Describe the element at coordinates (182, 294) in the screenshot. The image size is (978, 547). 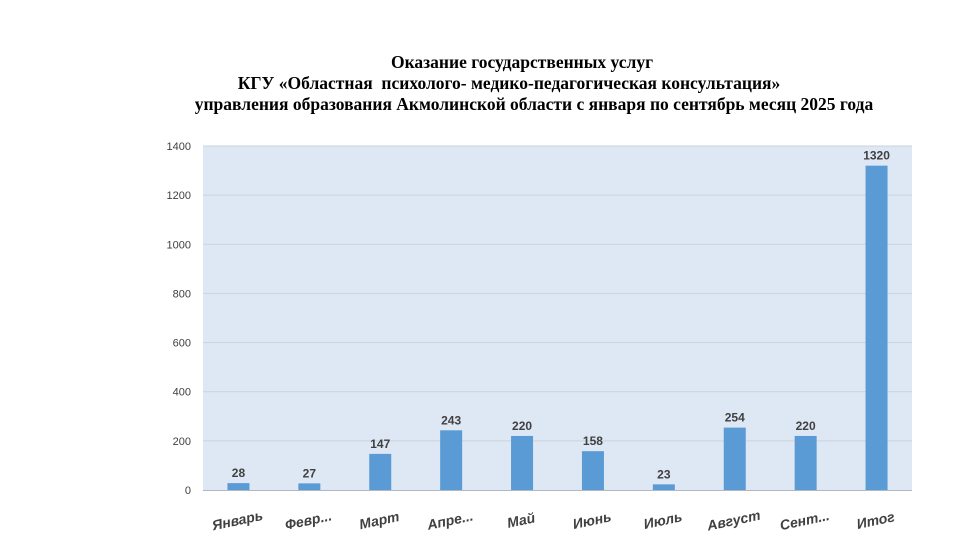
I see `y-tick-label: 800` at that location.